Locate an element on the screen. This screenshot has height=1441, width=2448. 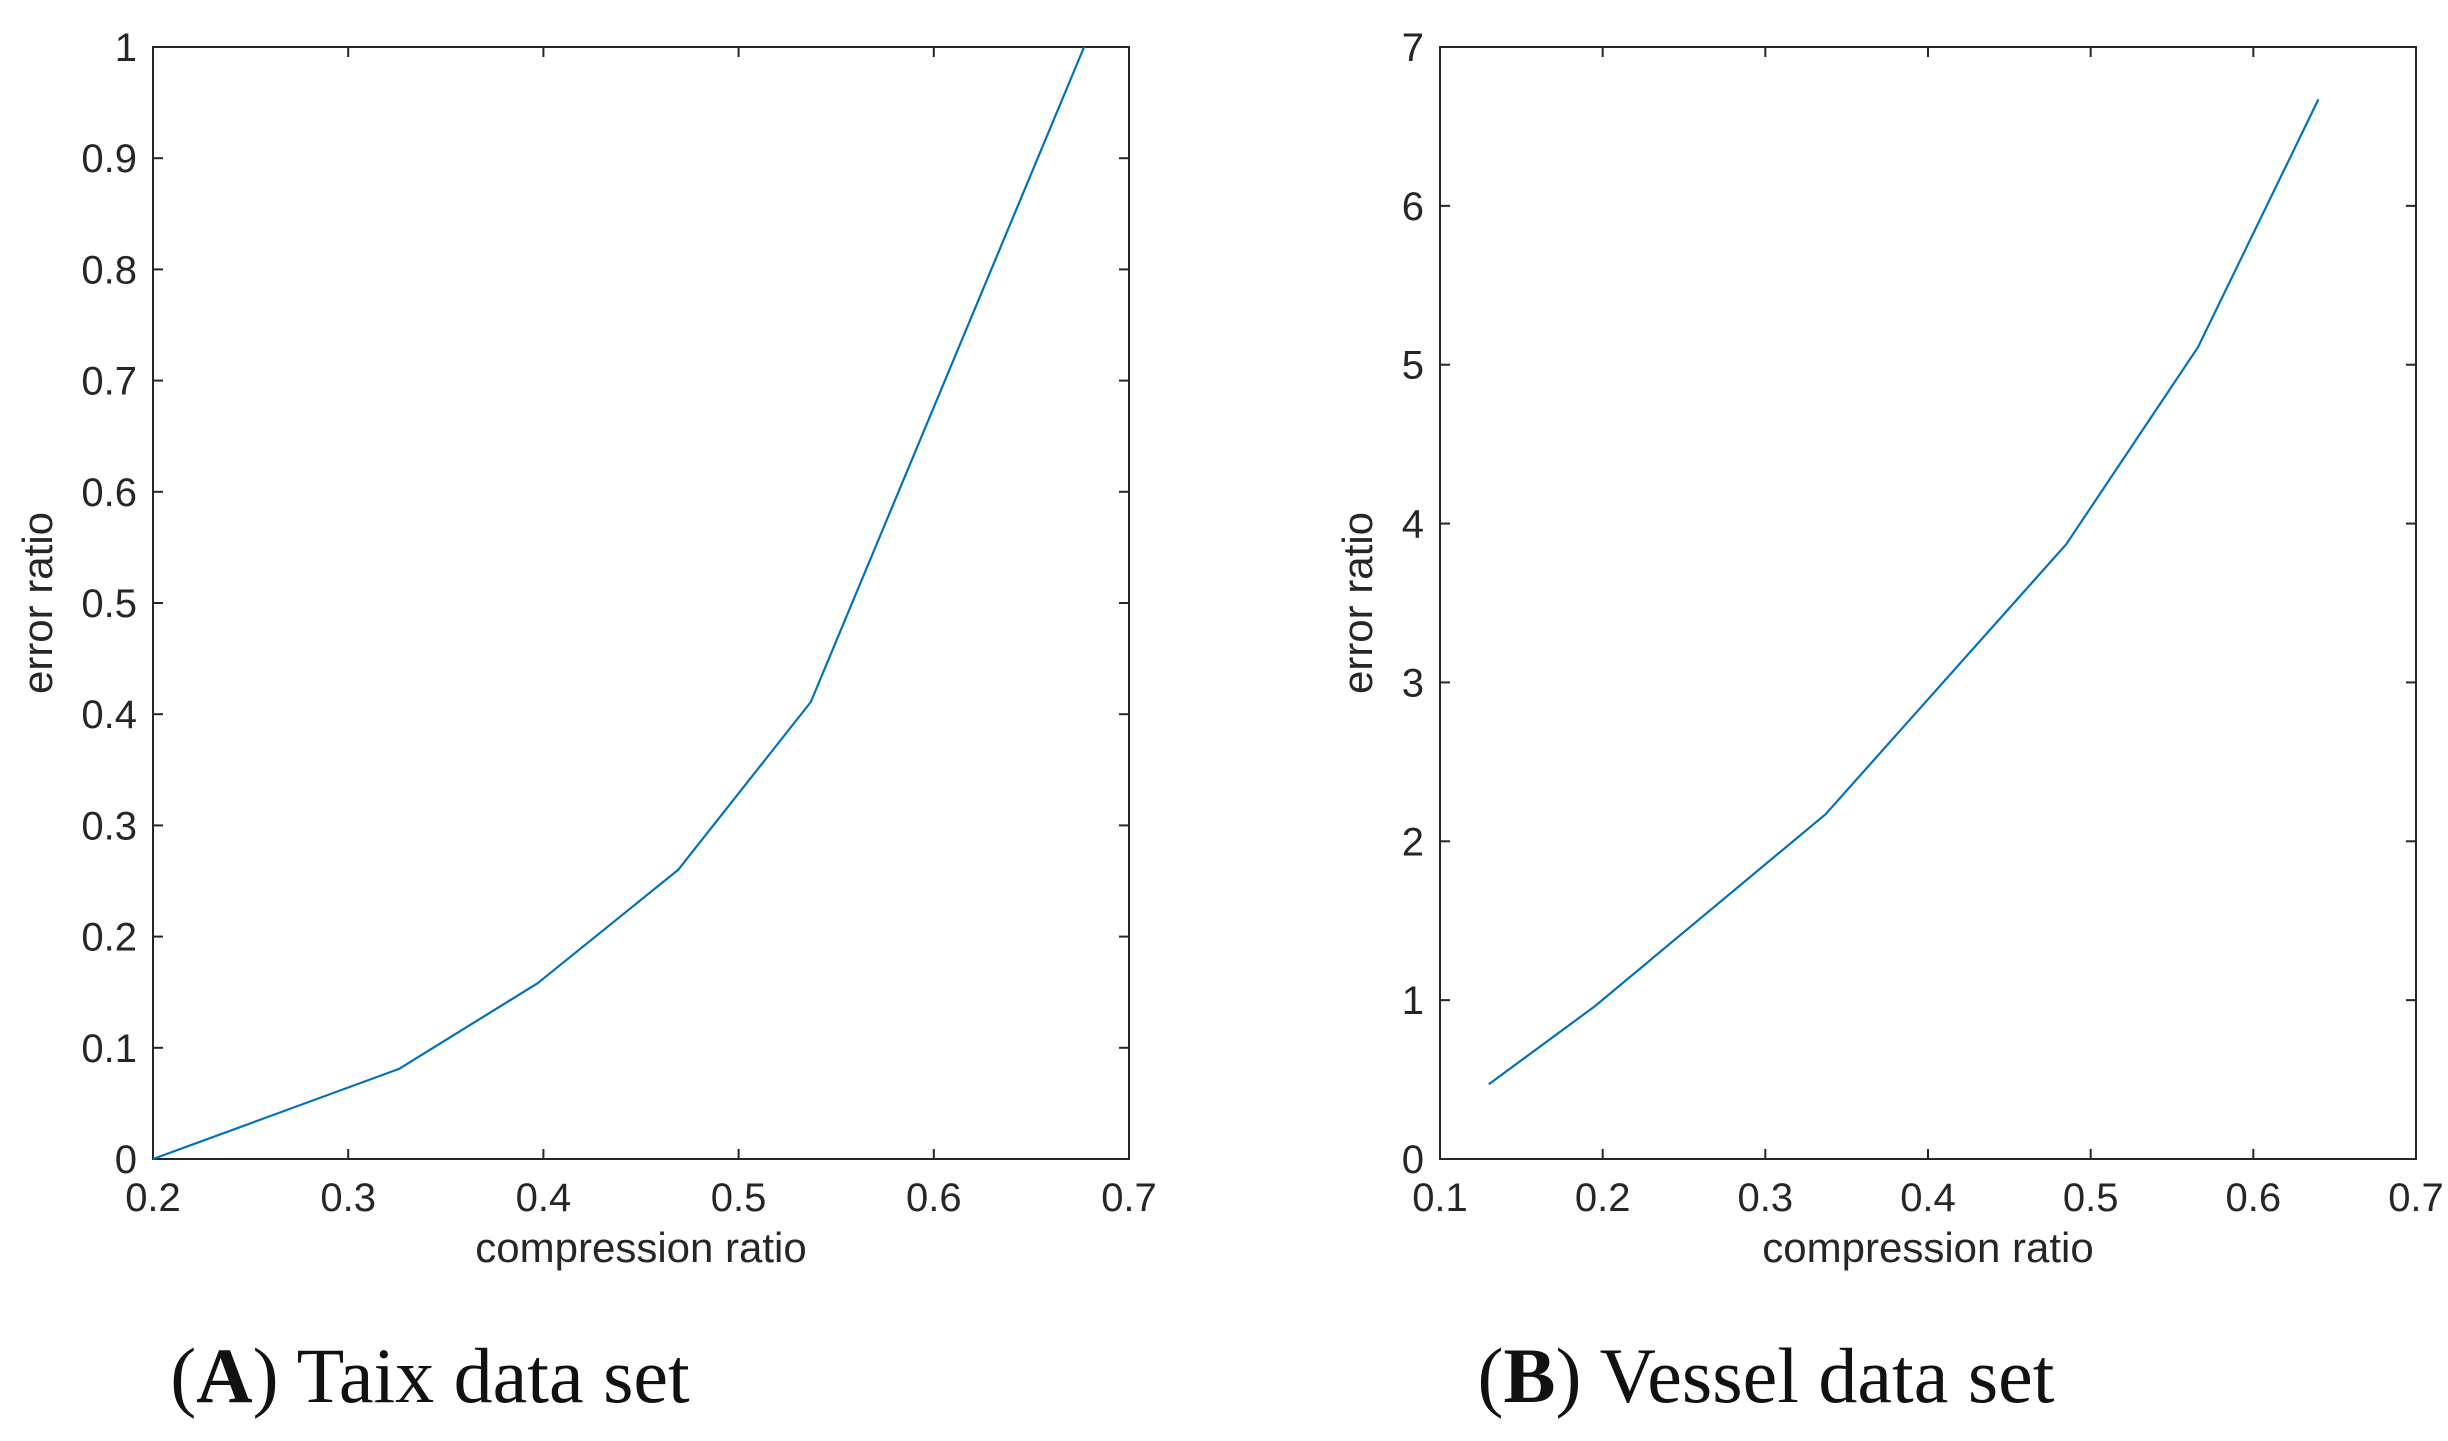
panel-a-x-tick-label: 0.7 is located at coordinates (1129, 1198).